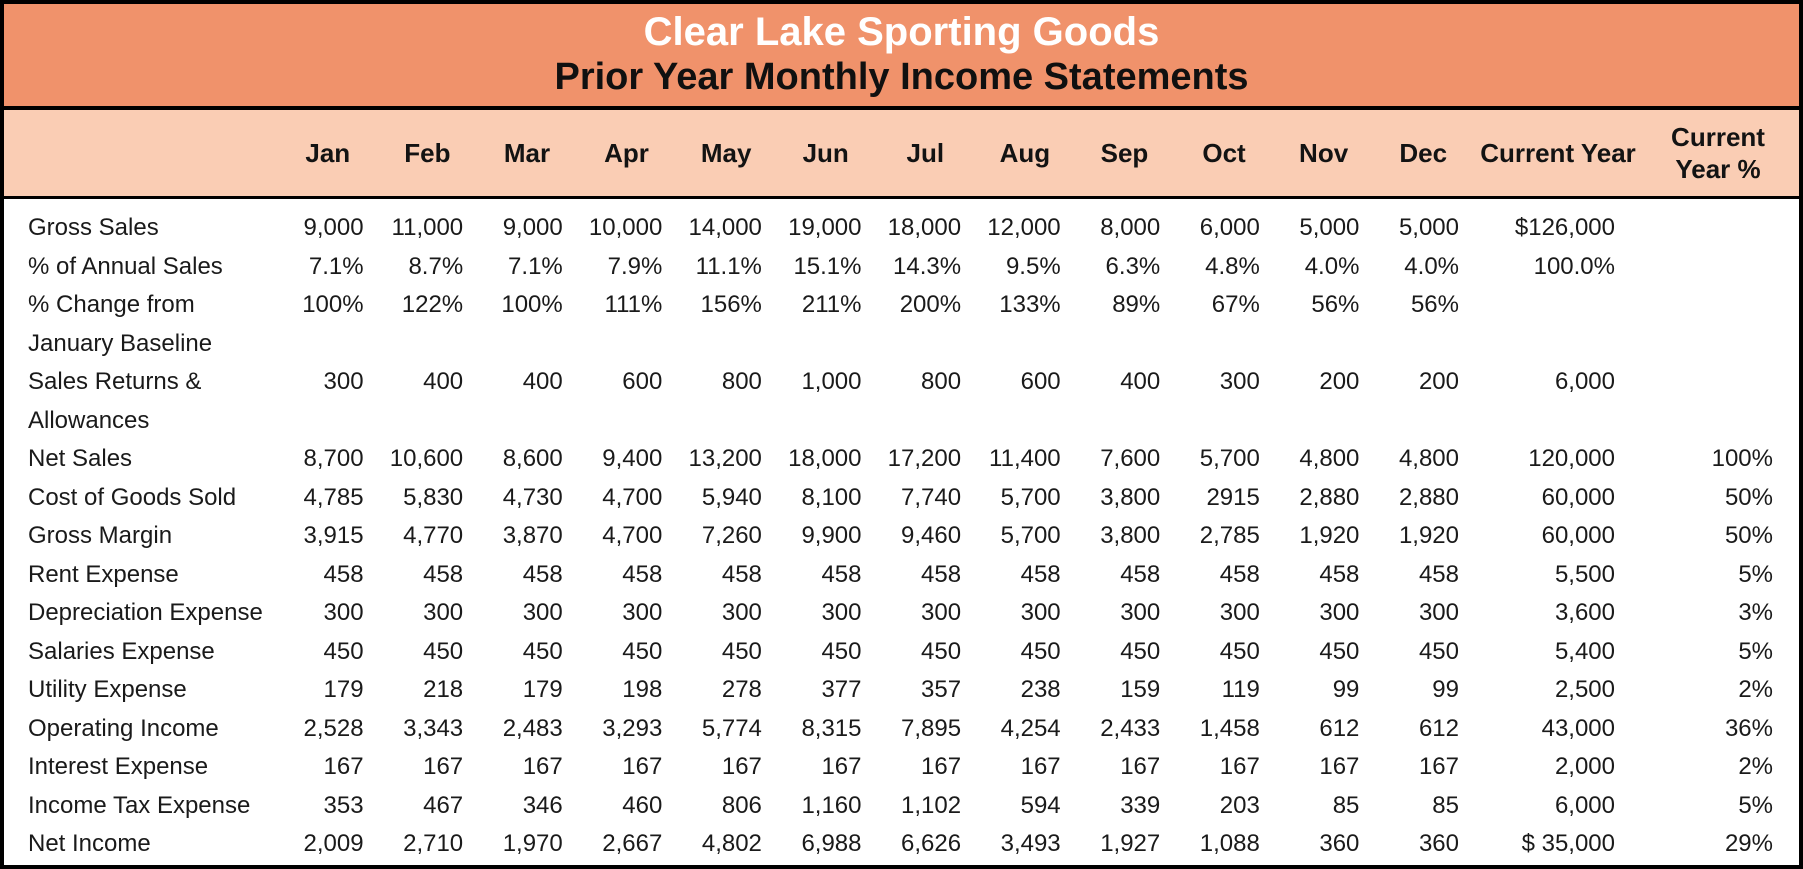  Describe the element at coordinates (1578, 497) in the screenshot. I see `current-year-cell: 60,000` at that location.